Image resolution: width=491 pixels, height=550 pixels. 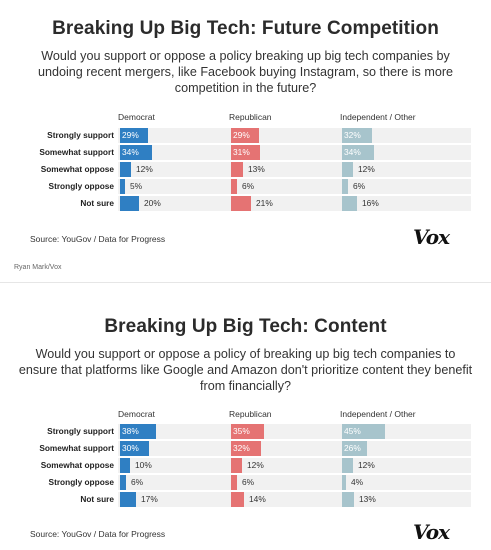 I want to click on chart-title: Breaking Up Big Tech: Content, so click(x=245, y=326).